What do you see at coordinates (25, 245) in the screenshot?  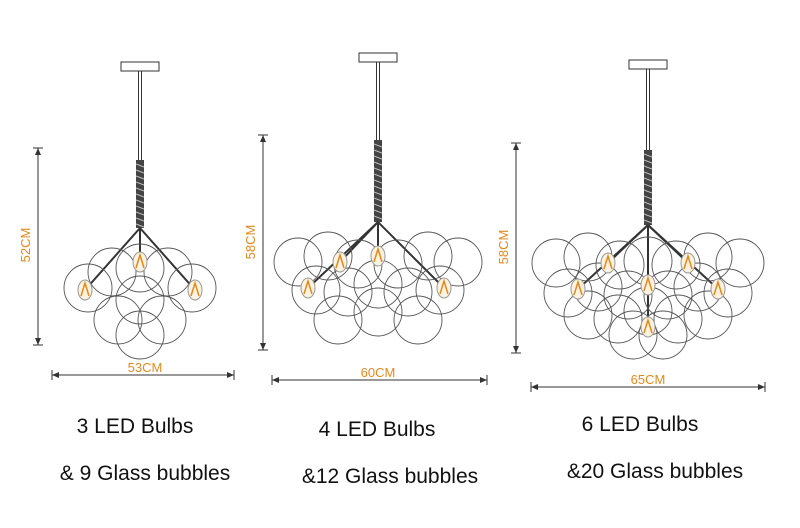 I see `height-label: 52CM` at bounding box center [25, 245].